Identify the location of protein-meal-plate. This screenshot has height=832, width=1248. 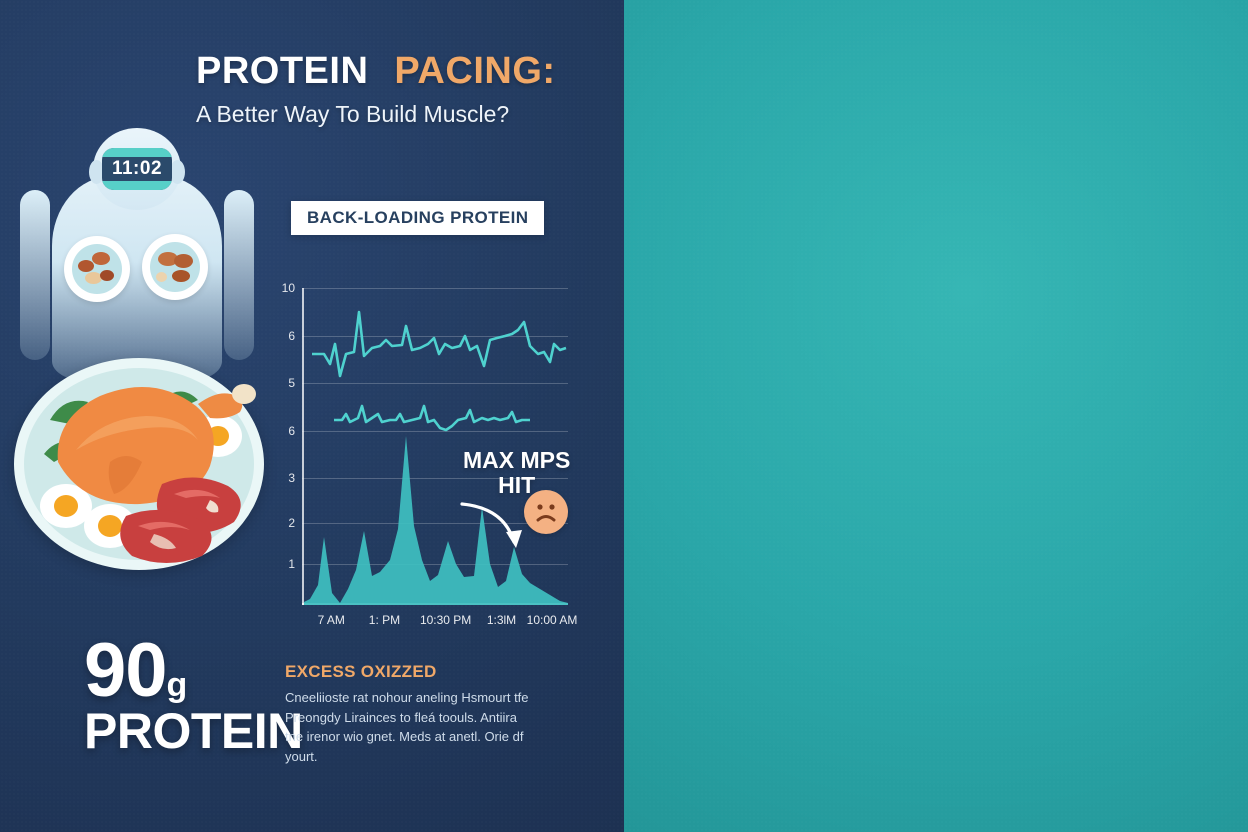
(139, 464).